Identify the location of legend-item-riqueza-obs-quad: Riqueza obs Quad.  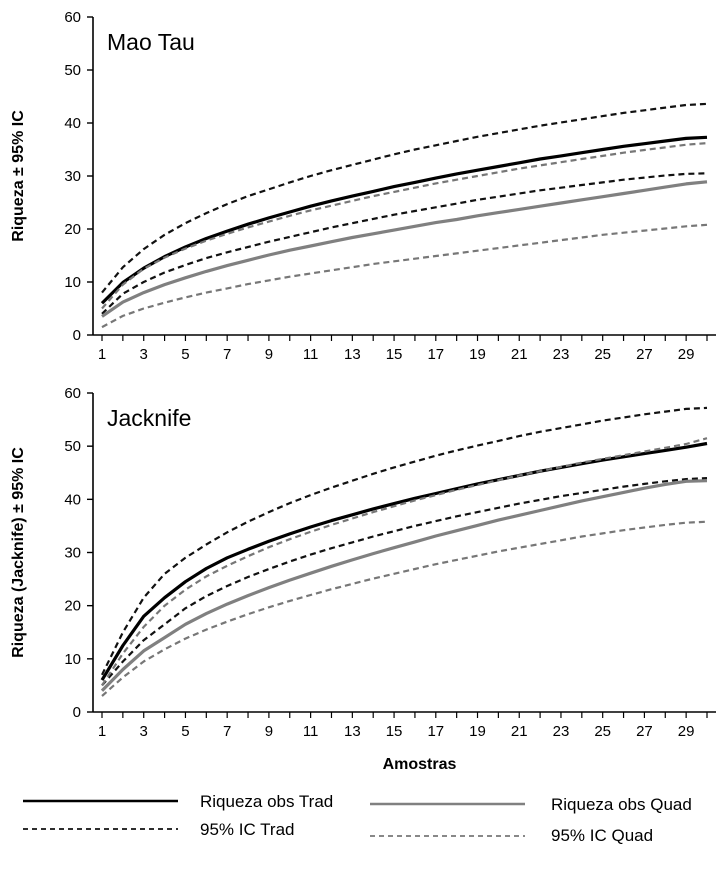
(531, 804).